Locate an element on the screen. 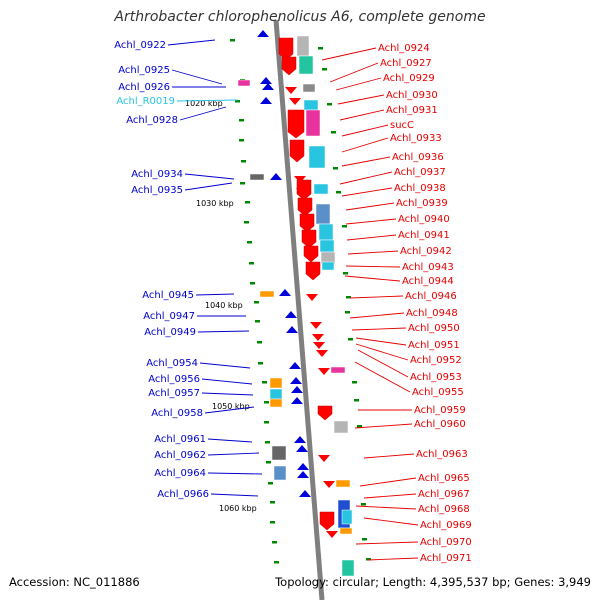  scale-mark-label: 1030 kbp is located at coordinates (215, 203).